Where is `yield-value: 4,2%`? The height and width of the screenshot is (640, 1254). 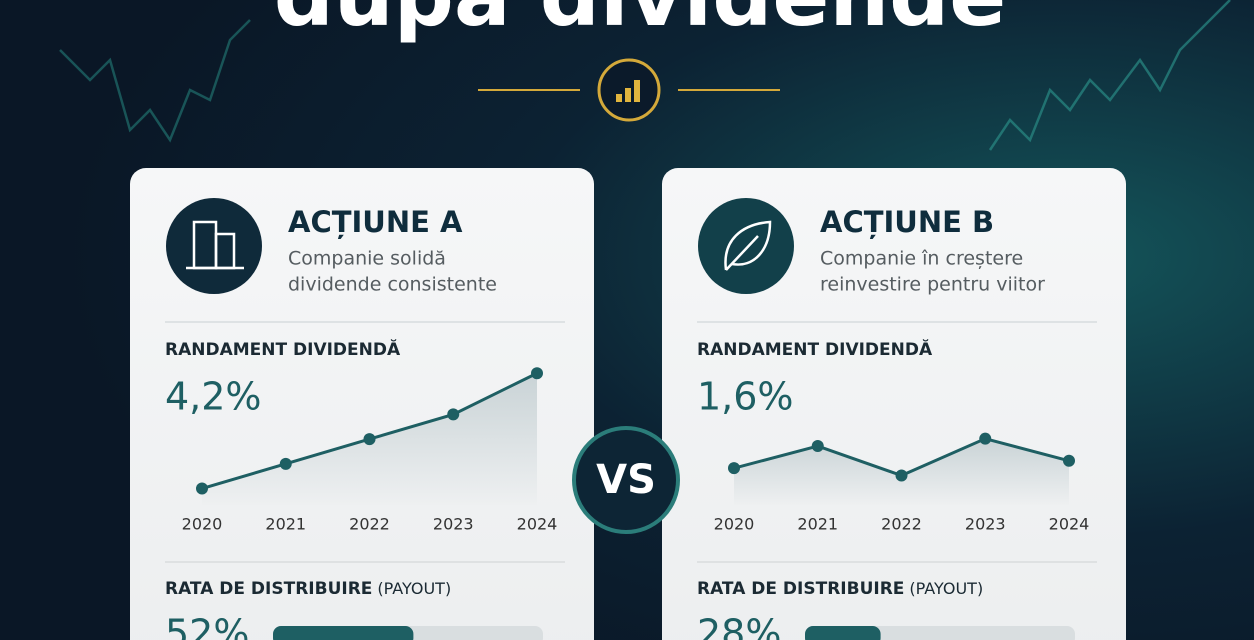 yield-value: 4,2% is located at coordinates (213, 397).